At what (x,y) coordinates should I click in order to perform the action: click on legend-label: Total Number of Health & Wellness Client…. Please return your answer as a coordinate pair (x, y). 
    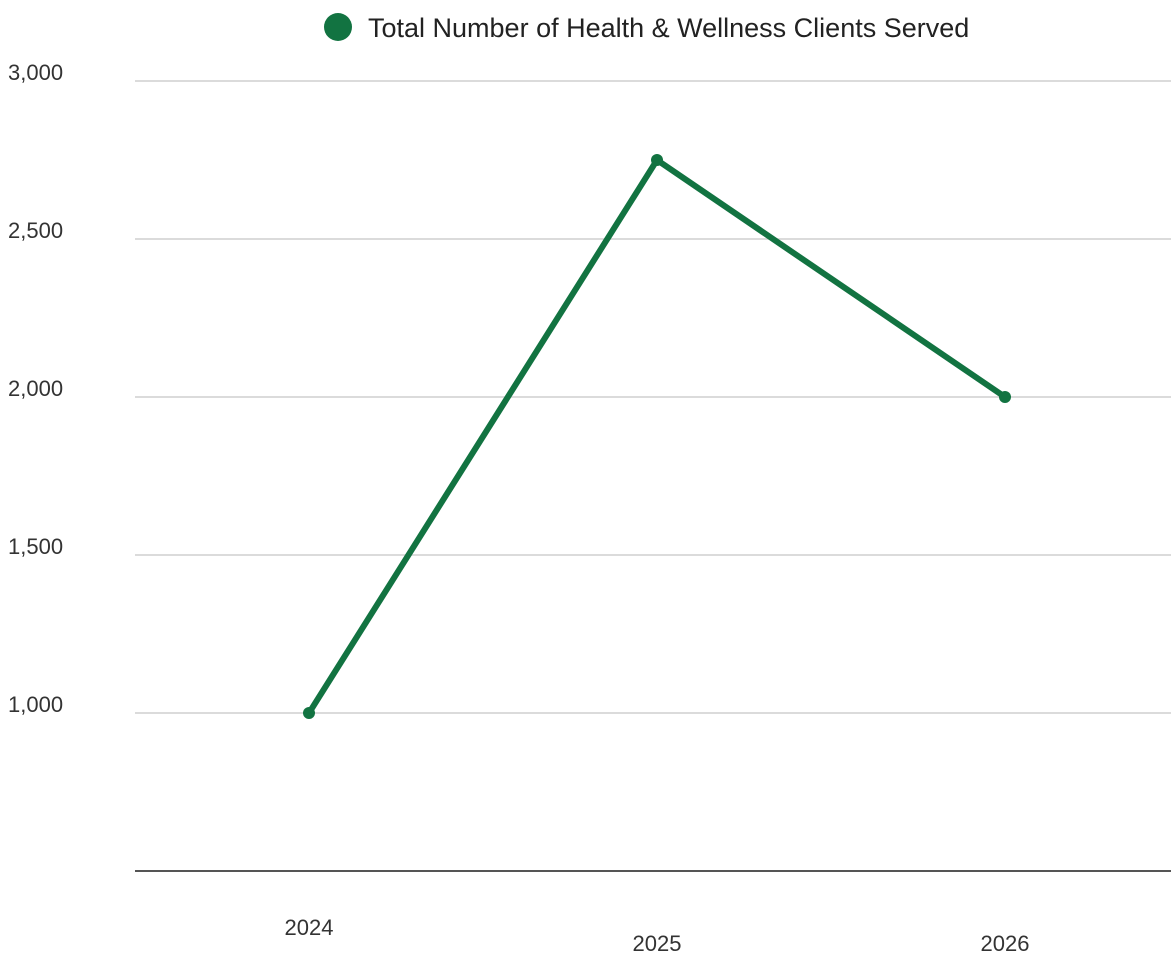
    Looking at the image, I should click on (668, 28).